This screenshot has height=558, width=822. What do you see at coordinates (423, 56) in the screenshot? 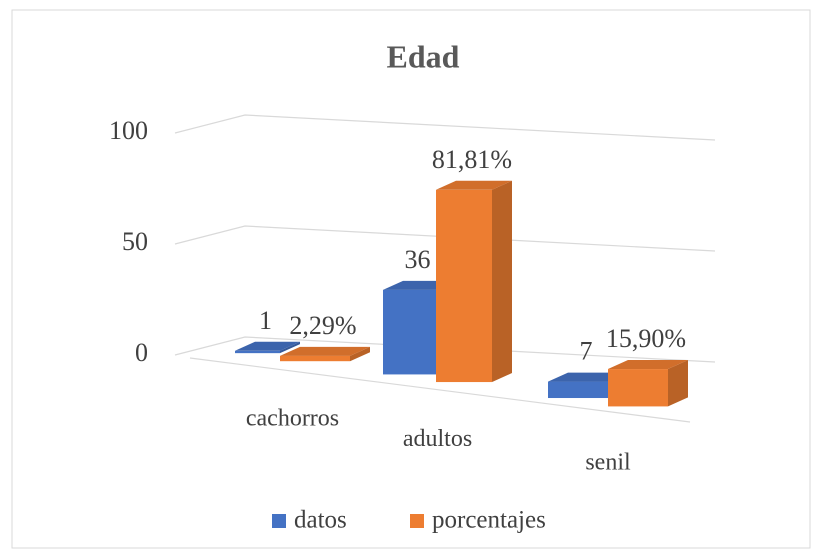
I see `chart-title: Edad` at bounding box center [423, 56].